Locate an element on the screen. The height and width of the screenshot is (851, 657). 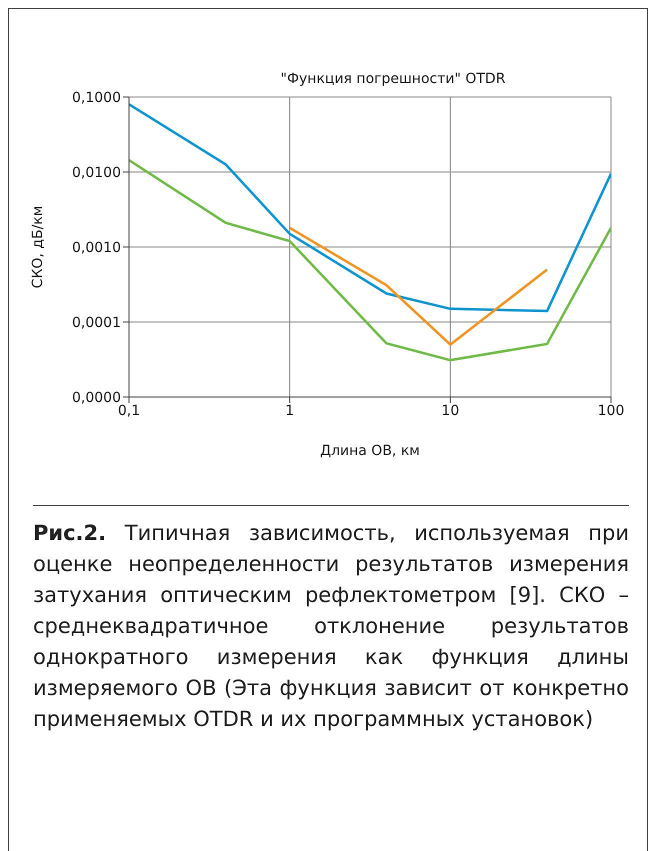
x-tick-label: 1 is located at coordinates (289, 410).